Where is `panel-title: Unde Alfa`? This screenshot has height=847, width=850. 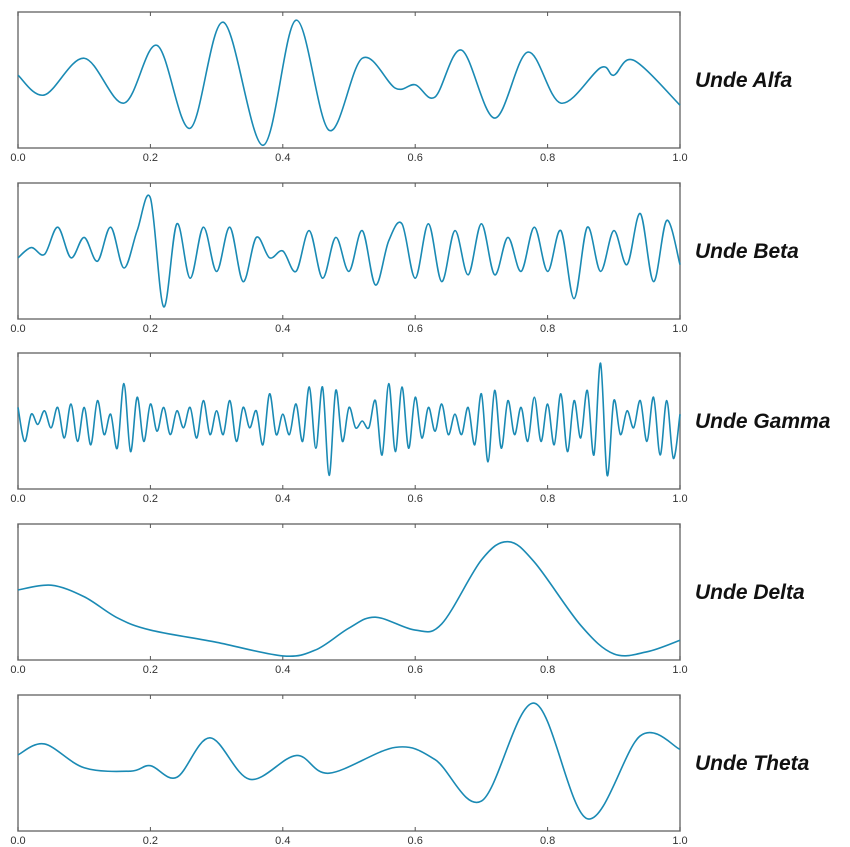
panel-title: Unde Alfa is located at coordinates (744, 80).